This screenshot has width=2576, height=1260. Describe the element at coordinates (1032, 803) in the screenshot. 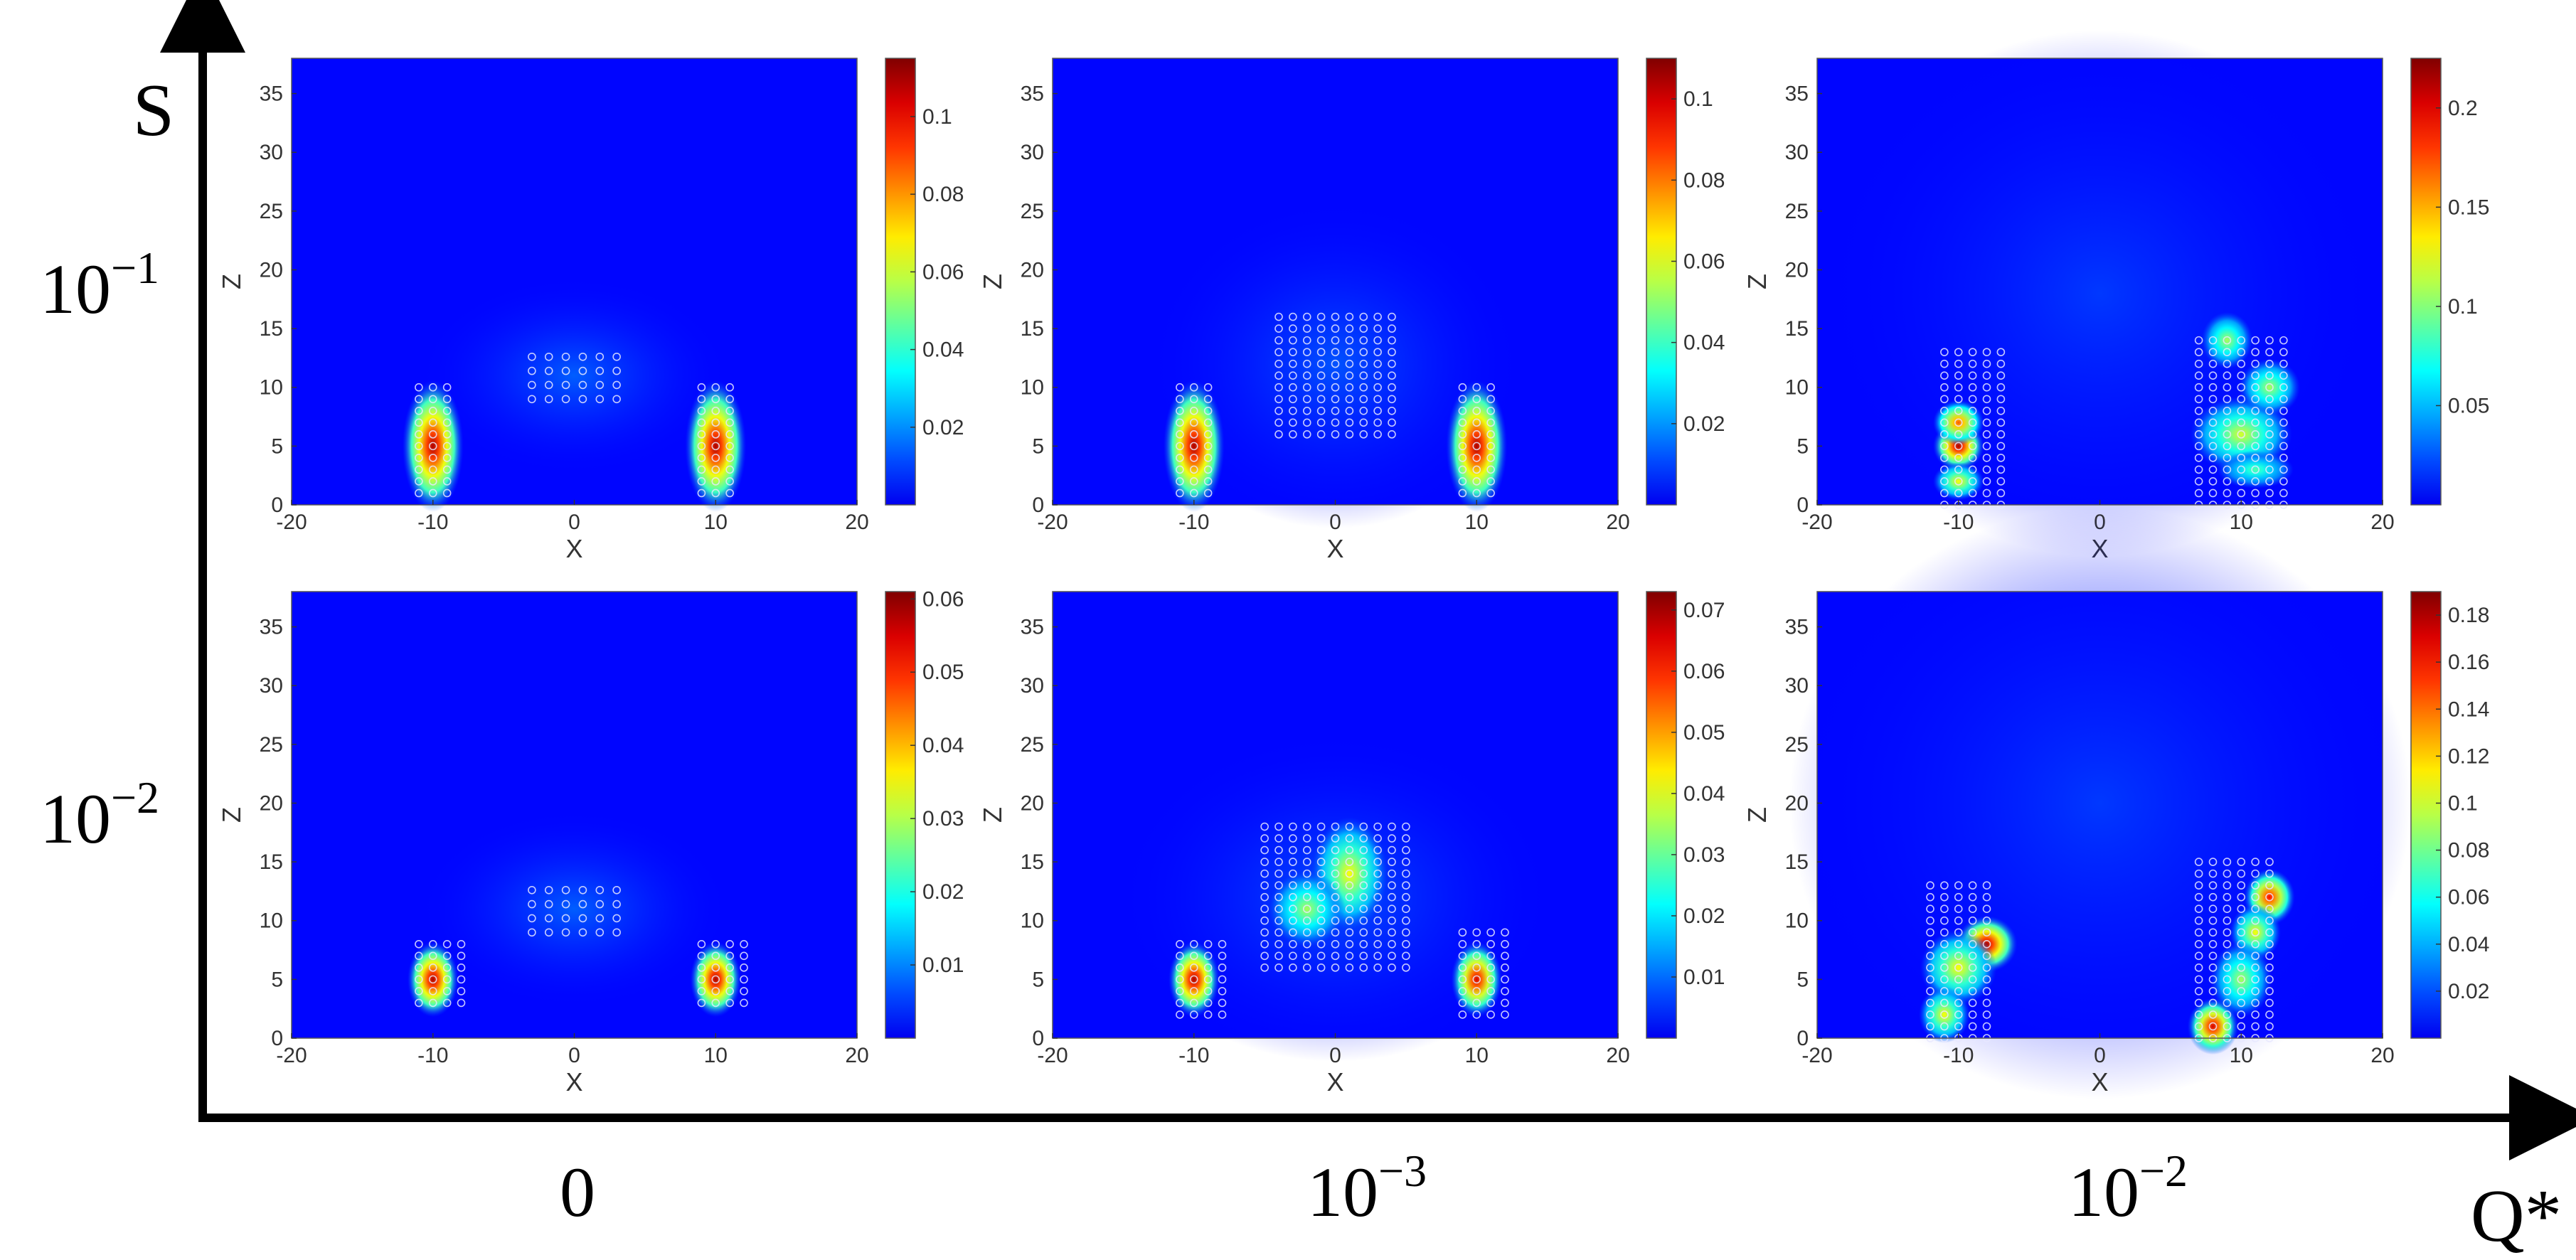

I see `y-tick-label: 20` at that location.